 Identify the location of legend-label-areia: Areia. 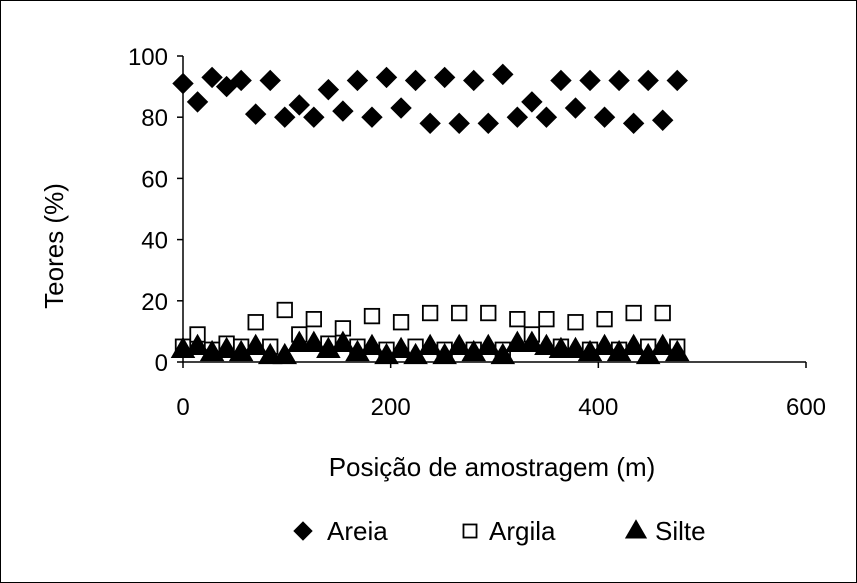
(357, 531).